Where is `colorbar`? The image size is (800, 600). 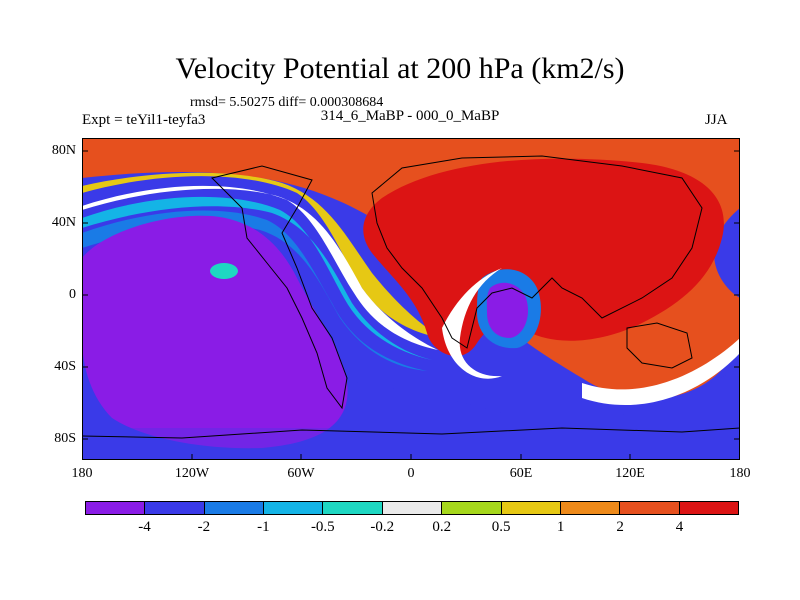
colorbar is located at coordinates (412, 508).